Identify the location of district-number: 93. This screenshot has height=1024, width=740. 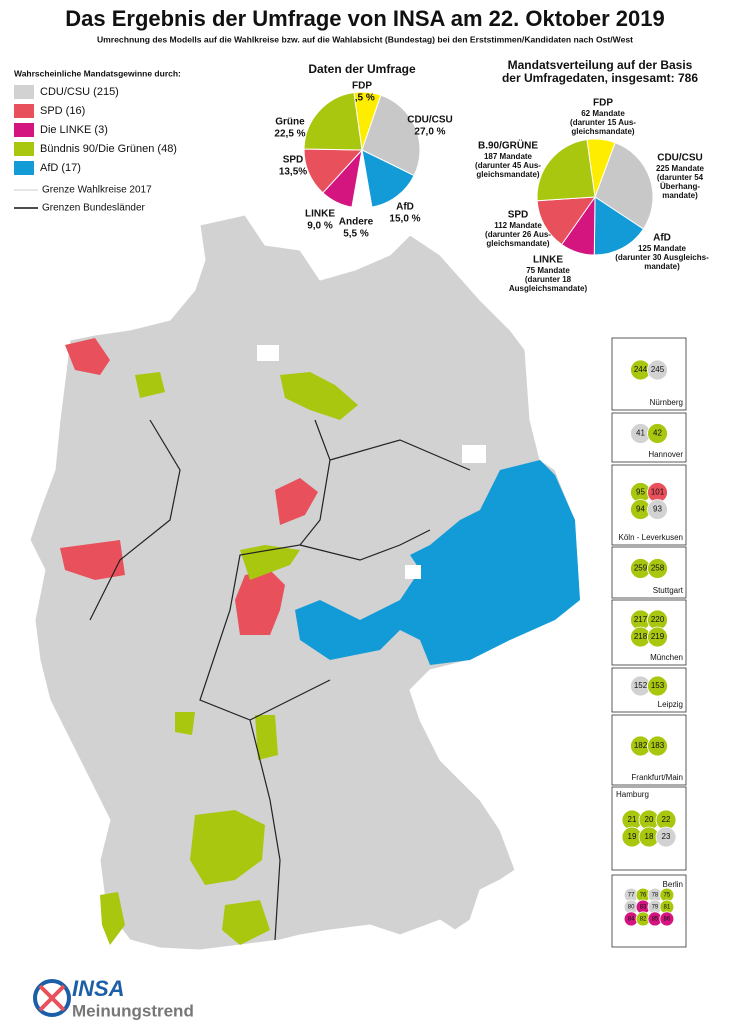
(657, 509).